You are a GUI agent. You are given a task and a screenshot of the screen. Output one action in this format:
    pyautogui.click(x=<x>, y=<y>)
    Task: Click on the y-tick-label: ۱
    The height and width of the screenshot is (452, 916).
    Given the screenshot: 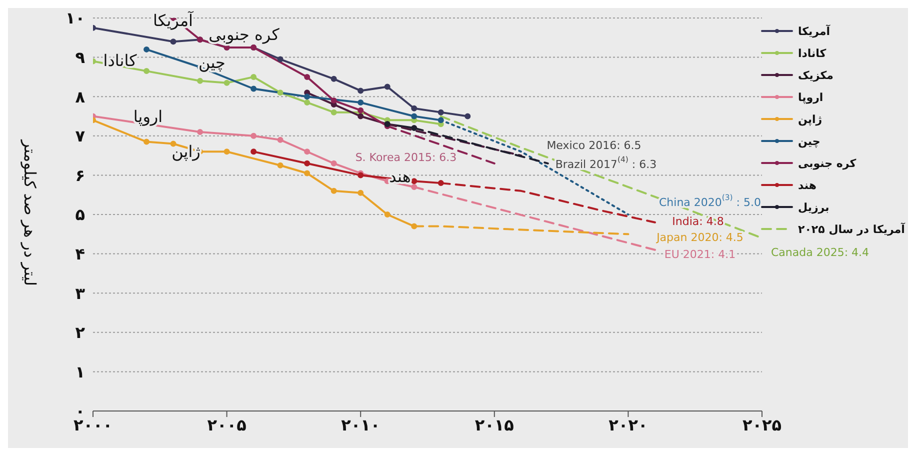 What is the action you would take?
    pyautogui.click(x=80, y=372)
    